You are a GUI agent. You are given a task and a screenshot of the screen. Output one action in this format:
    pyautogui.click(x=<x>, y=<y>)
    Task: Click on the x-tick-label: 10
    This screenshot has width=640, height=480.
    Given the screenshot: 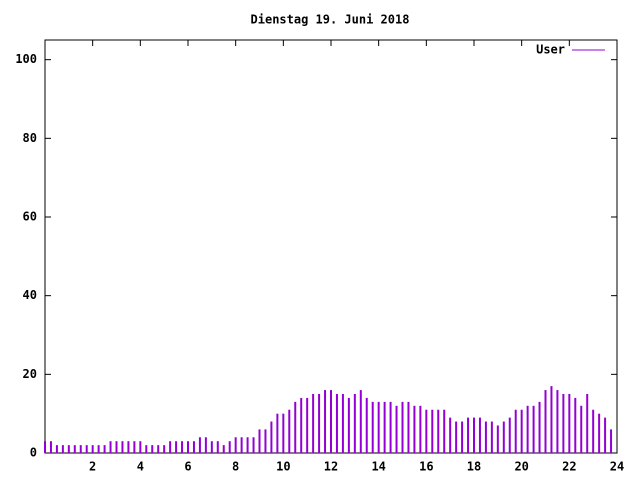 What is the action you would take?
    pyautogui.click(x=283, y=467)
    